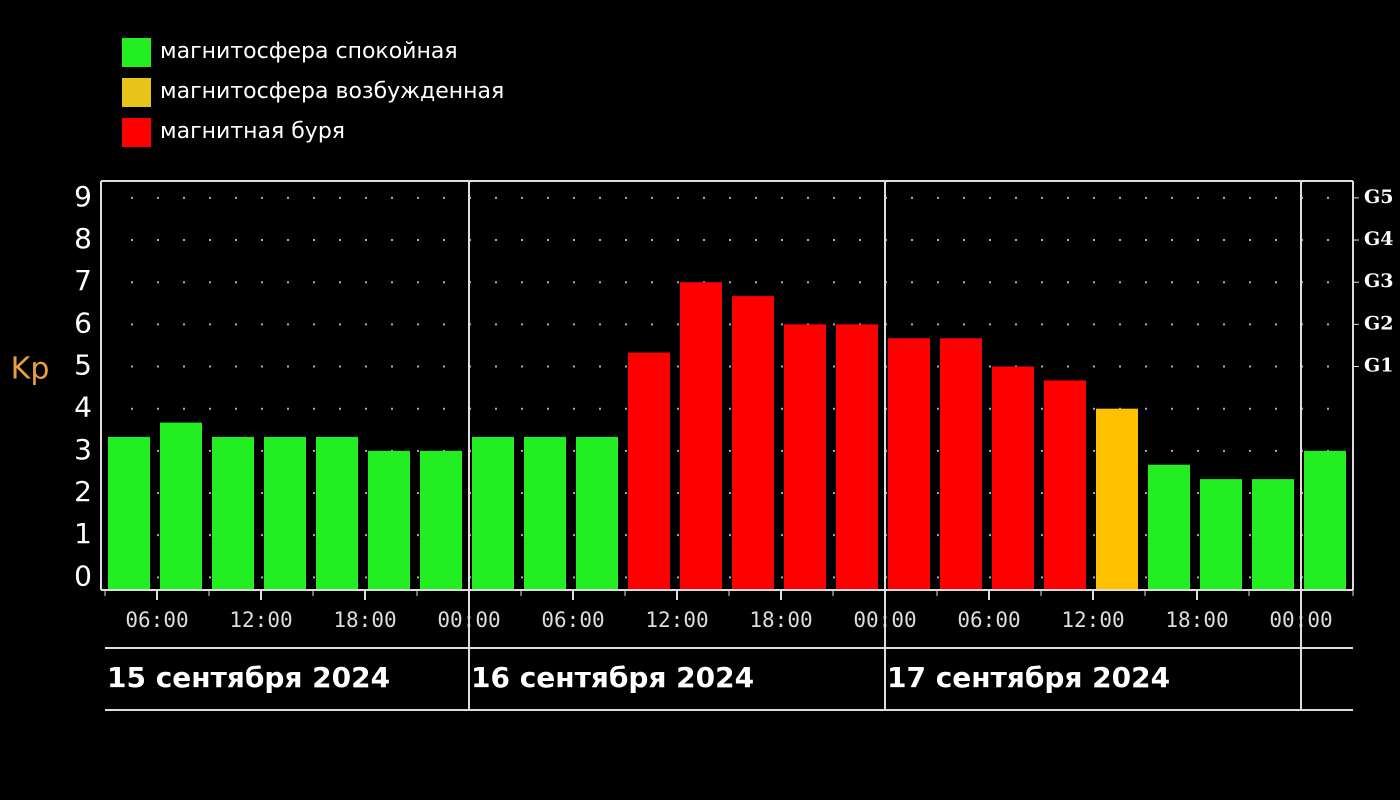  I want to click on legend-label: магнитосфера спокойная, so click(309, 51).